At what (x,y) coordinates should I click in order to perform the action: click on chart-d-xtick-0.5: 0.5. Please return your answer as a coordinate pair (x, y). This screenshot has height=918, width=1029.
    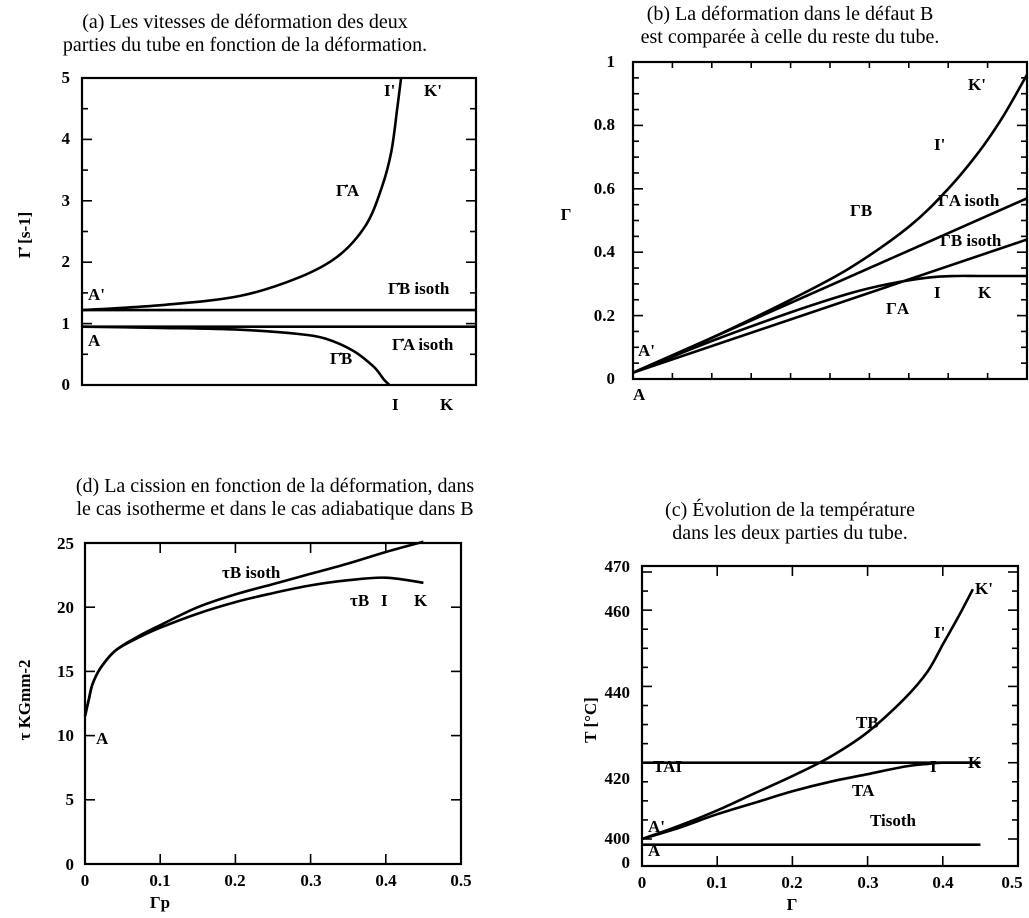
    Looking at the image, I should click on (460, 880).